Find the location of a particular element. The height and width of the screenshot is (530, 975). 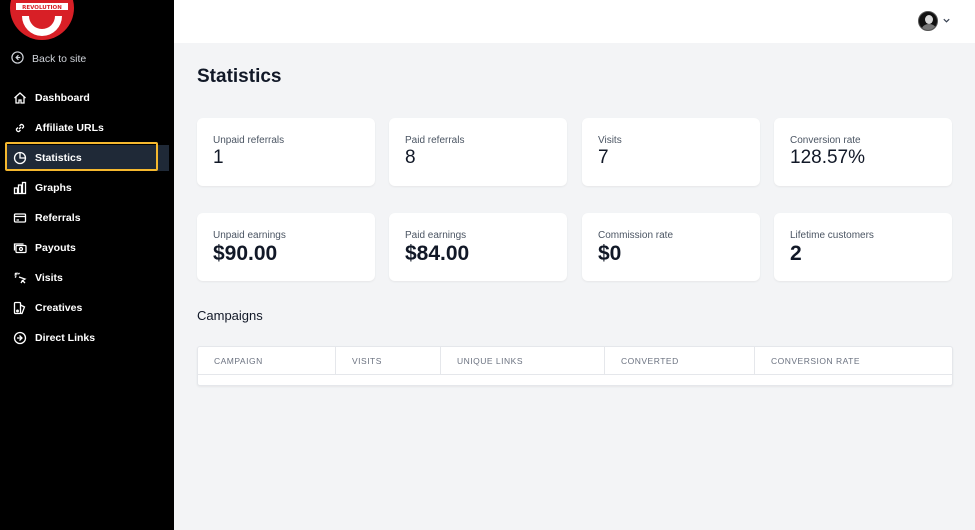

stat-value: 1 is located at coordinates (218, 157).